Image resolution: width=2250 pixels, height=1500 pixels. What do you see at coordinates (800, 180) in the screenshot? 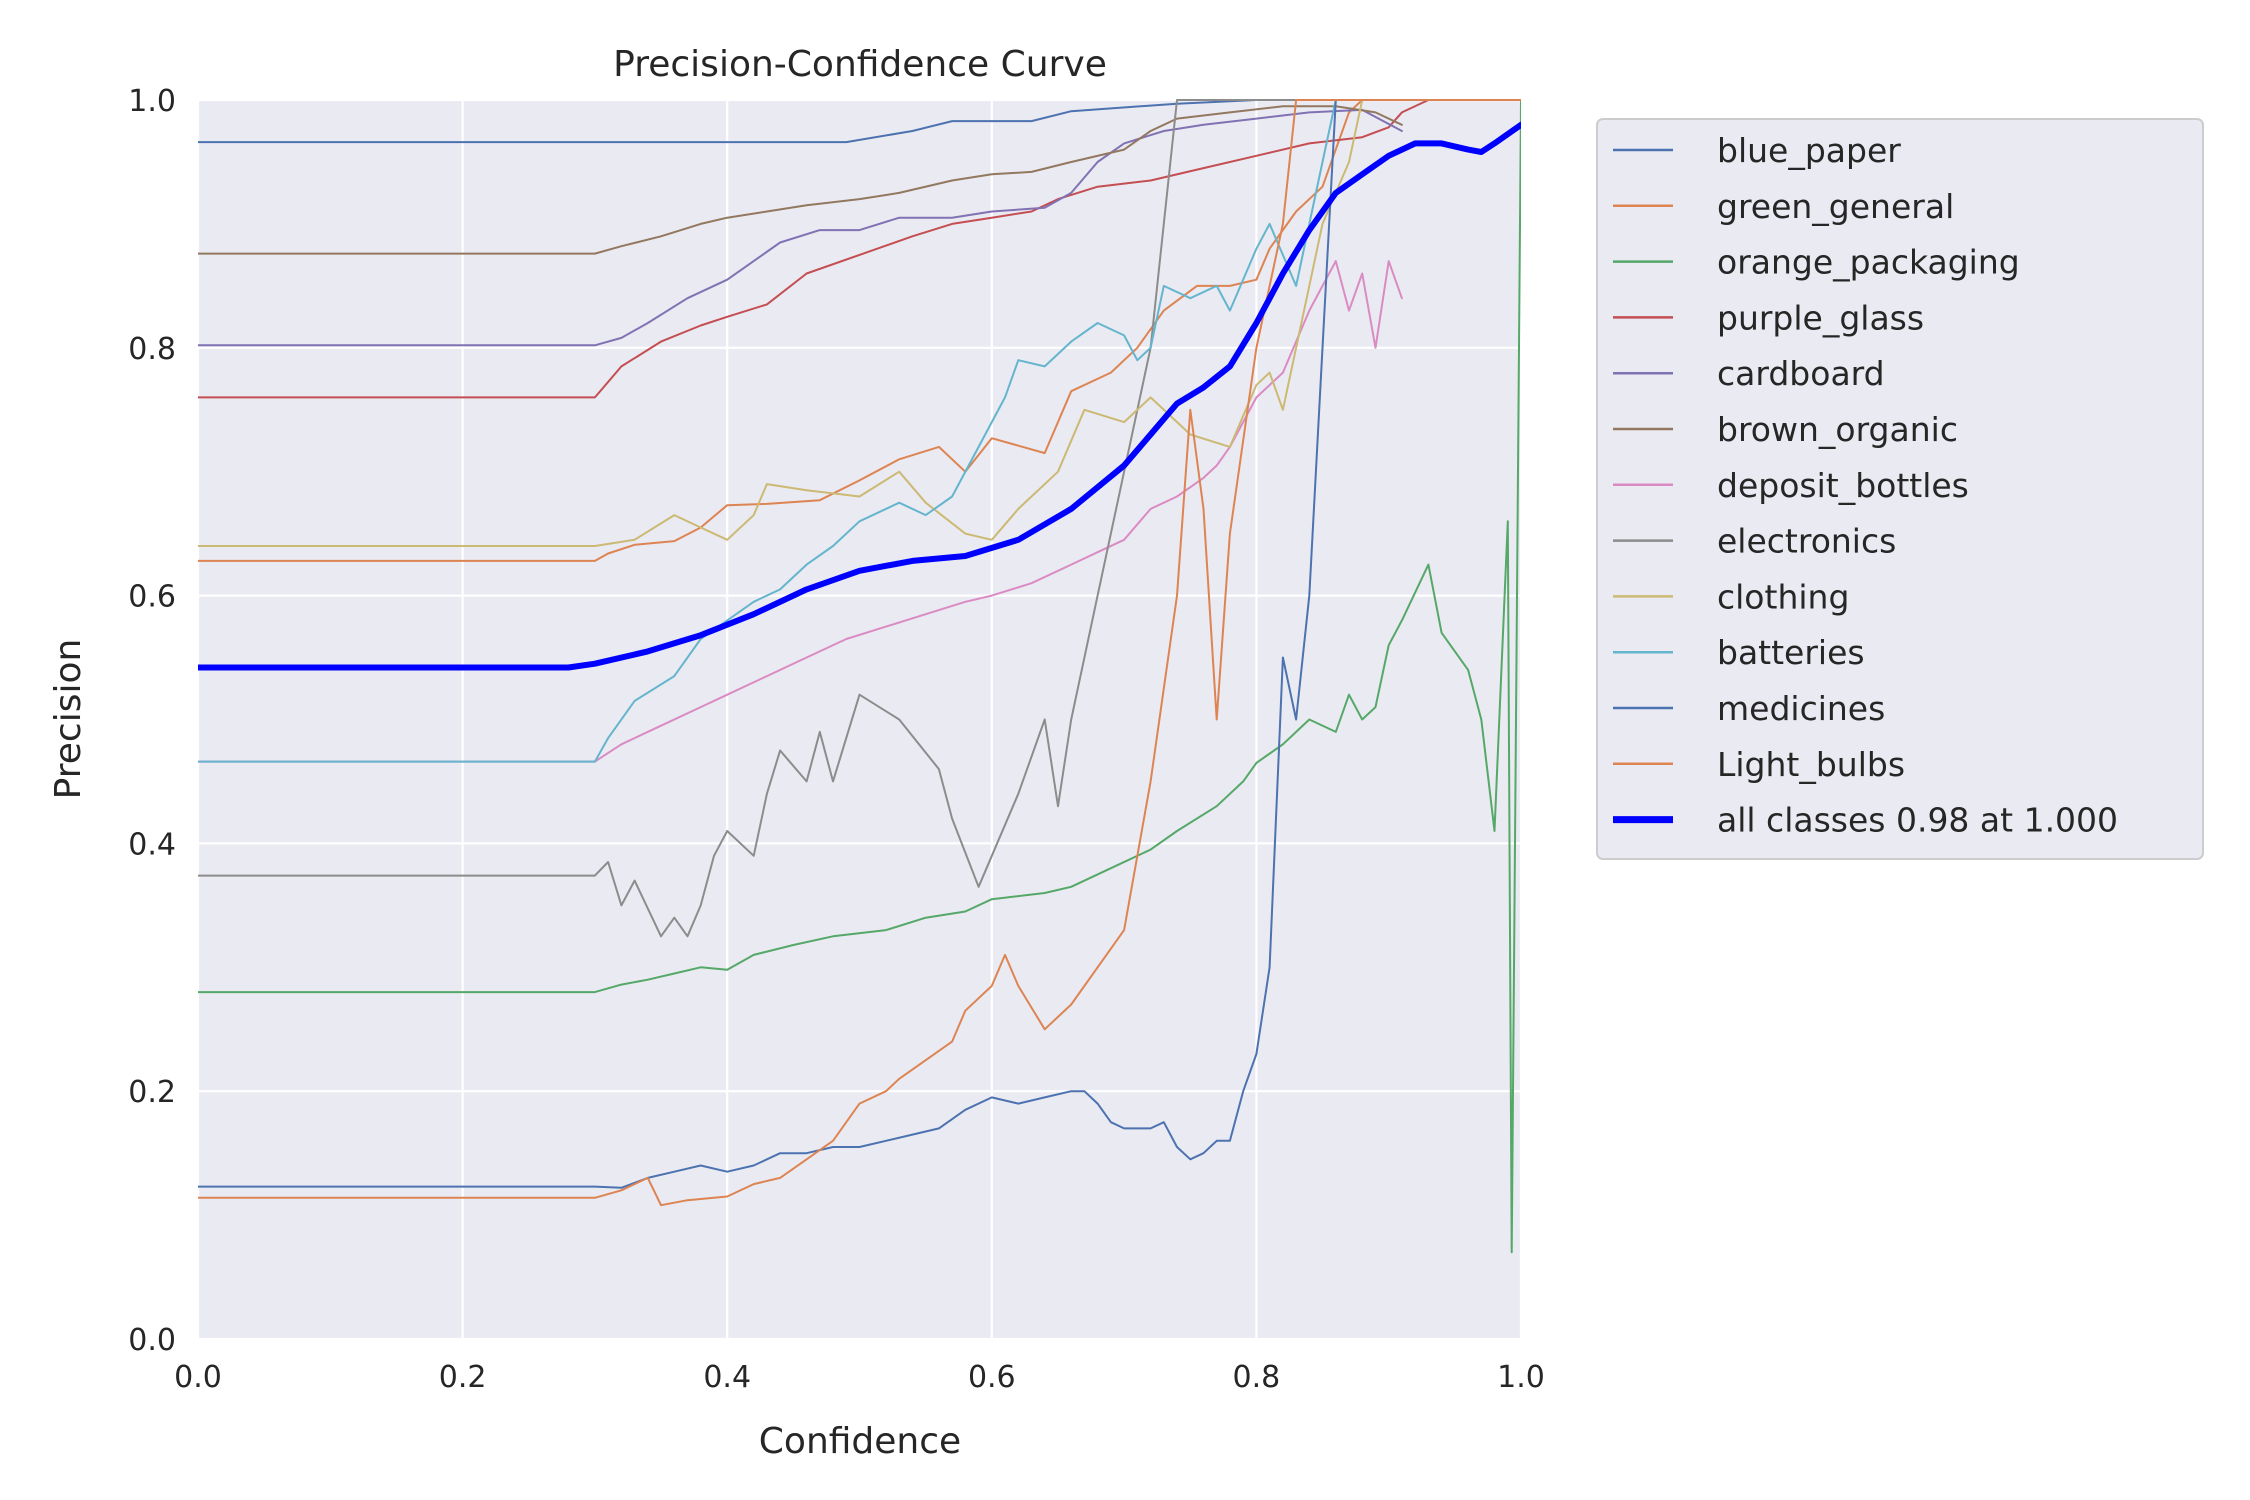
I see `series-line-brown-organic` at bounding box center [800, 180].